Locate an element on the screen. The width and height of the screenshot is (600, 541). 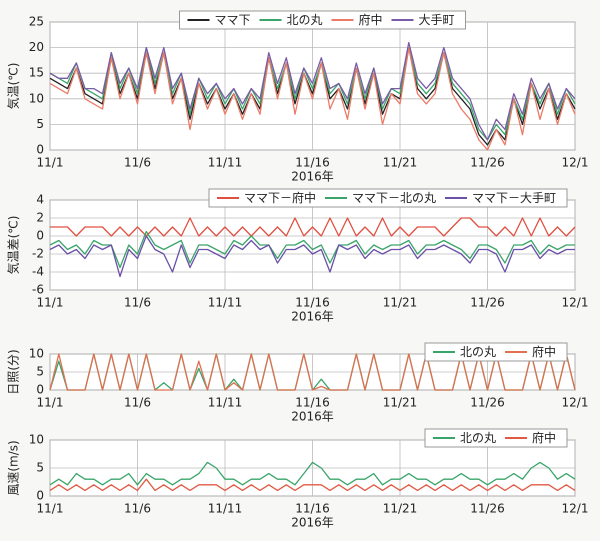
y-tick-label: 2 is located at coordinates (40, 218).